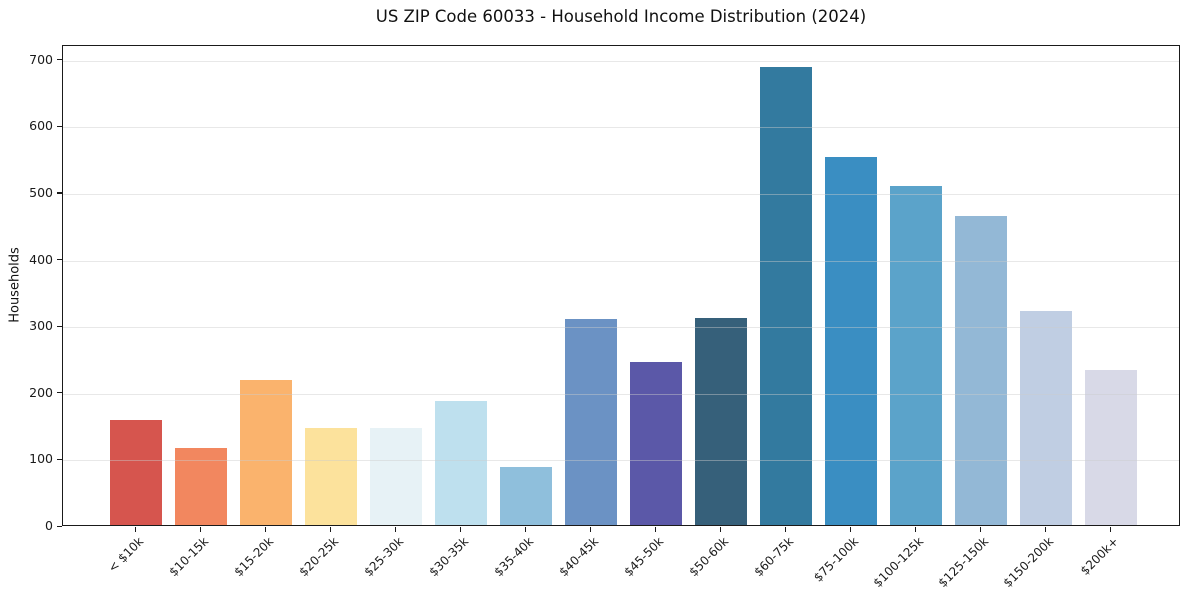 This screenshot has width=1189, height=590. What do you see at coordinates (41, 126) in the screenshot?
I see `y-tick-label-600: 600` at bounding box center [41, 126].